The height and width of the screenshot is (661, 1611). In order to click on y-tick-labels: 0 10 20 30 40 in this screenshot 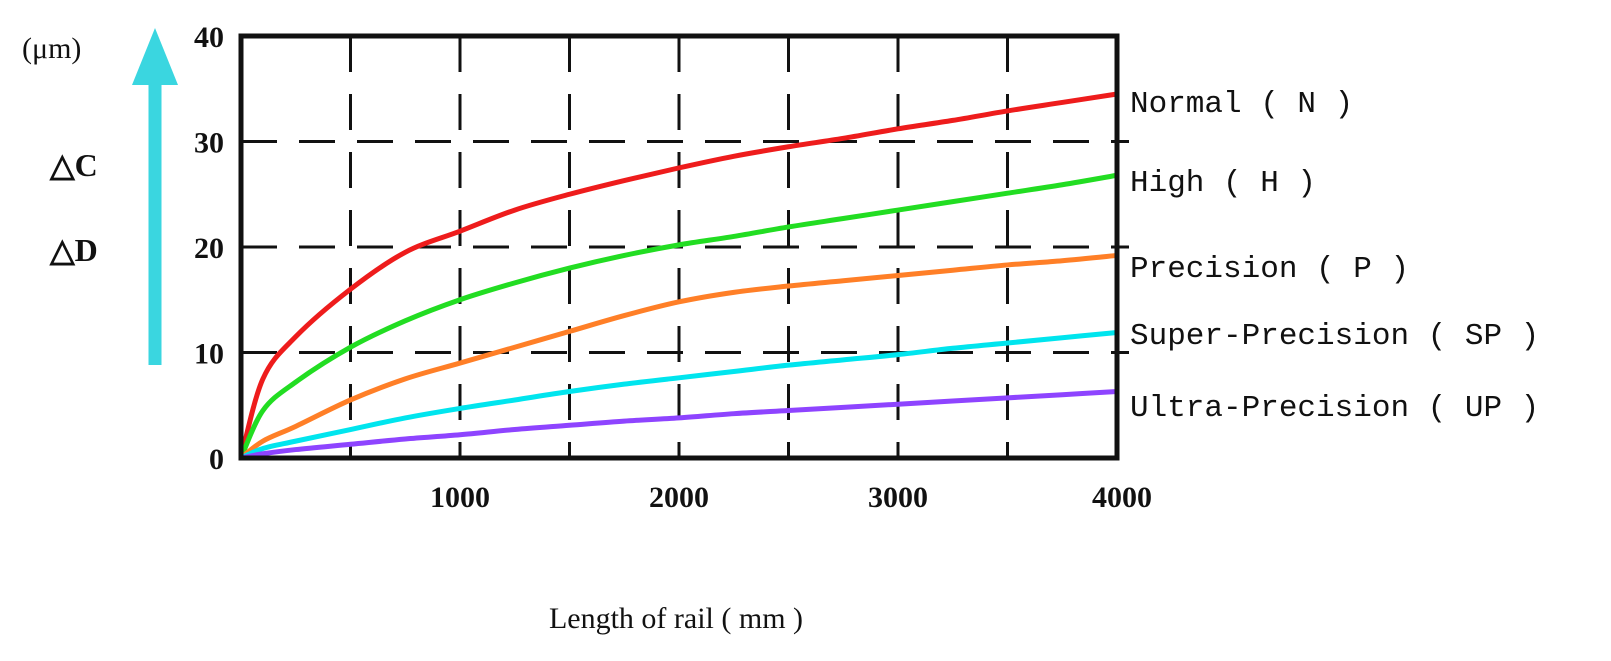, I will do `click(209, 248)`.